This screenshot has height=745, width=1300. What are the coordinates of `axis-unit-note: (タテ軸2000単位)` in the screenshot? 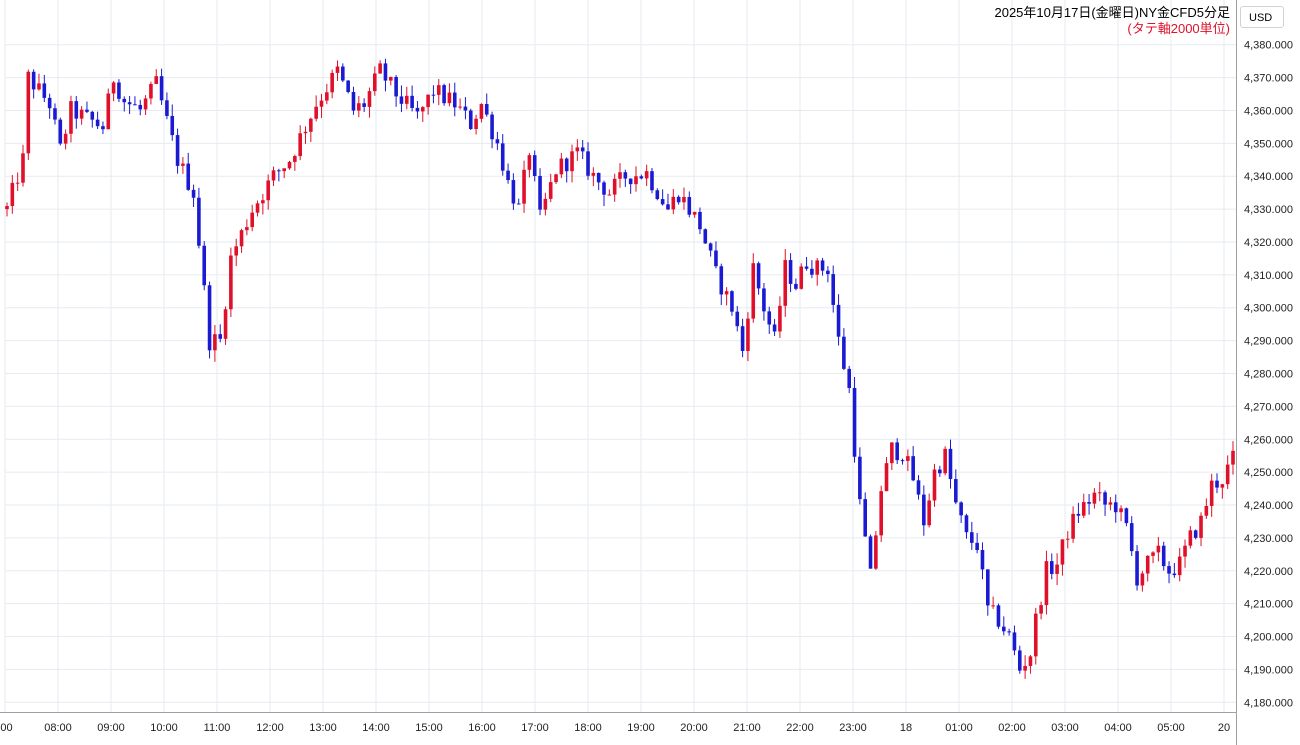 It's located at (1178, 28).